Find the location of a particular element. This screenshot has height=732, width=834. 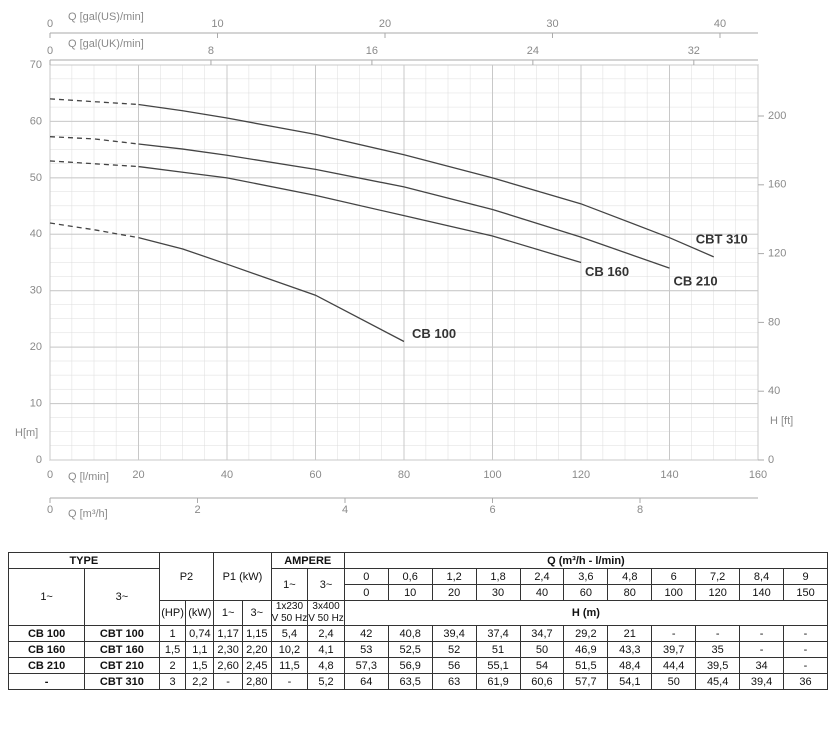

x-tick-label: 20 is located at coordinates (138, 475).